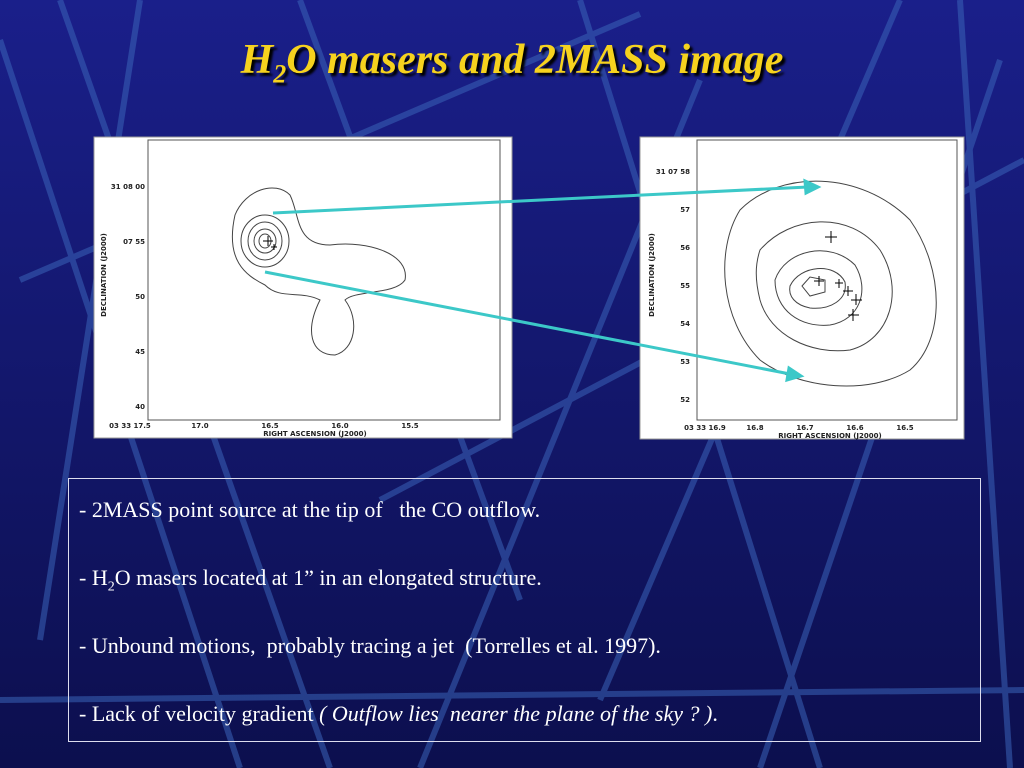 This screenshot has height=768, width=1024. What do you see at coordinates (257, 60) in the screenshot?
I see `title-text: H` at bounding box center [257, 60].